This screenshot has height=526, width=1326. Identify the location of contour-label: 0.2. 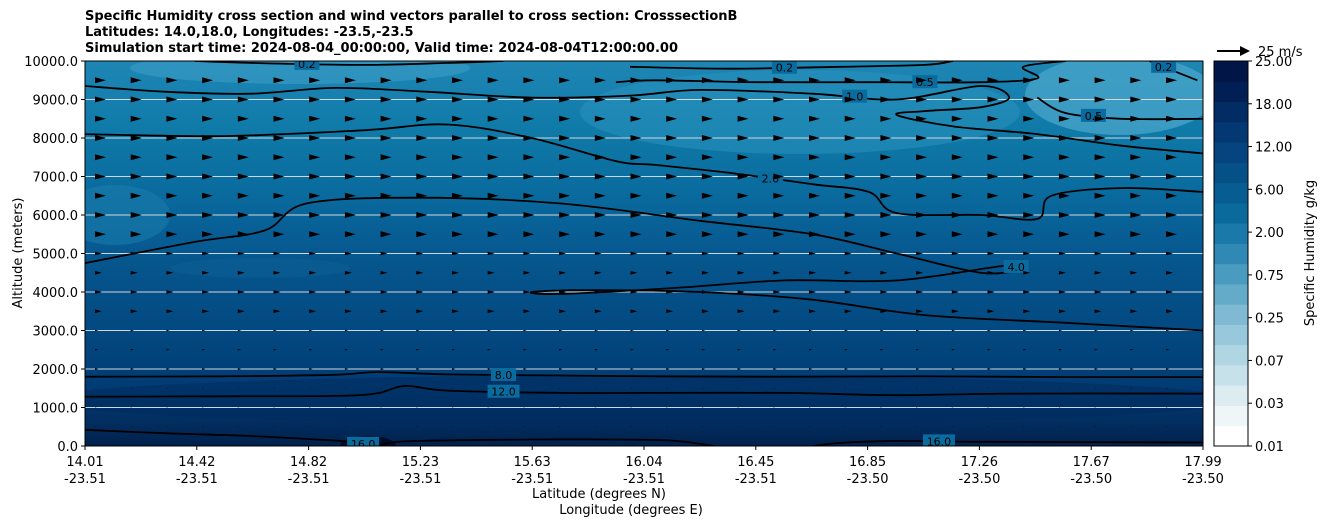
(307, 64).